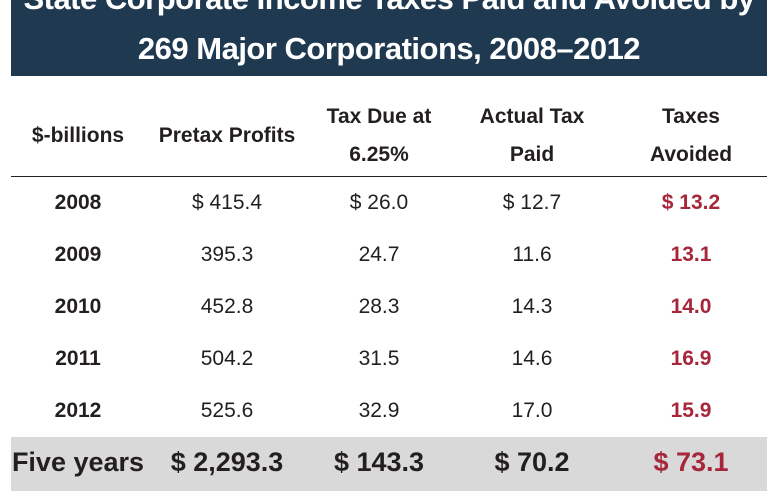  I want to click on header-label: Paid, so click(532, 154).